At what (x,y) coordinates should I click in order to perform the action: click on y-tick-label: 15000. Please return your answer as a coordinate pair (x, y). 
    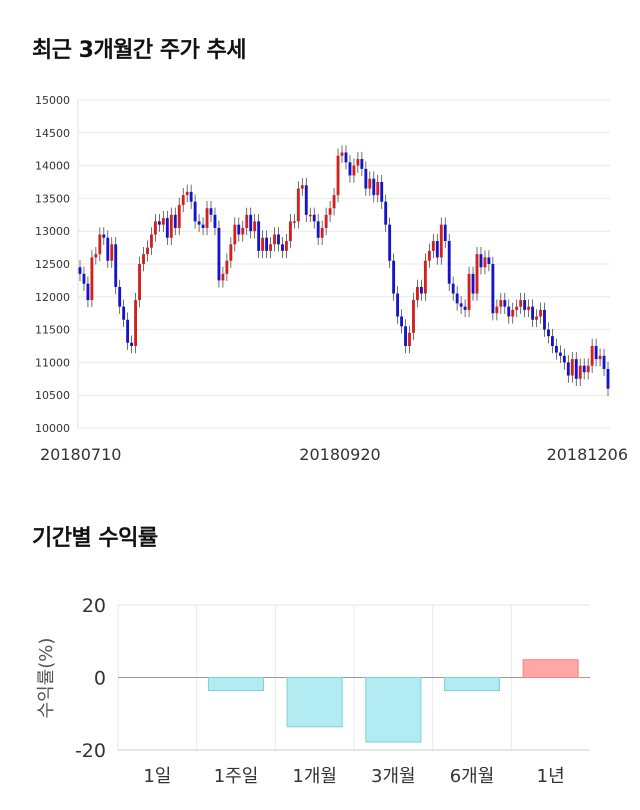
    Looking at the image, I should click on (52, 100).